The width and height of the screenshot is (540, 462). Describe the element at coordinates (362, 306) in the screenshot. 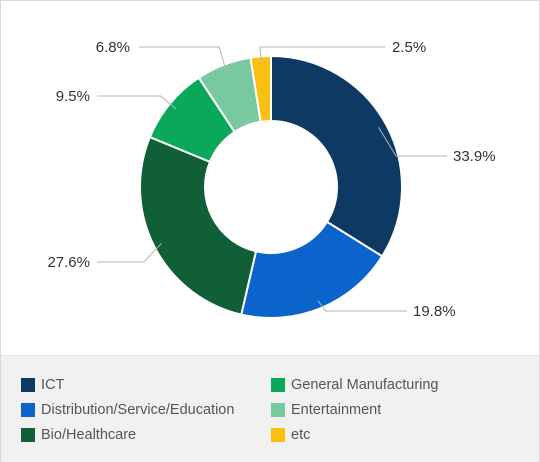

I see `callout-line-distribution-service-education` at that location.